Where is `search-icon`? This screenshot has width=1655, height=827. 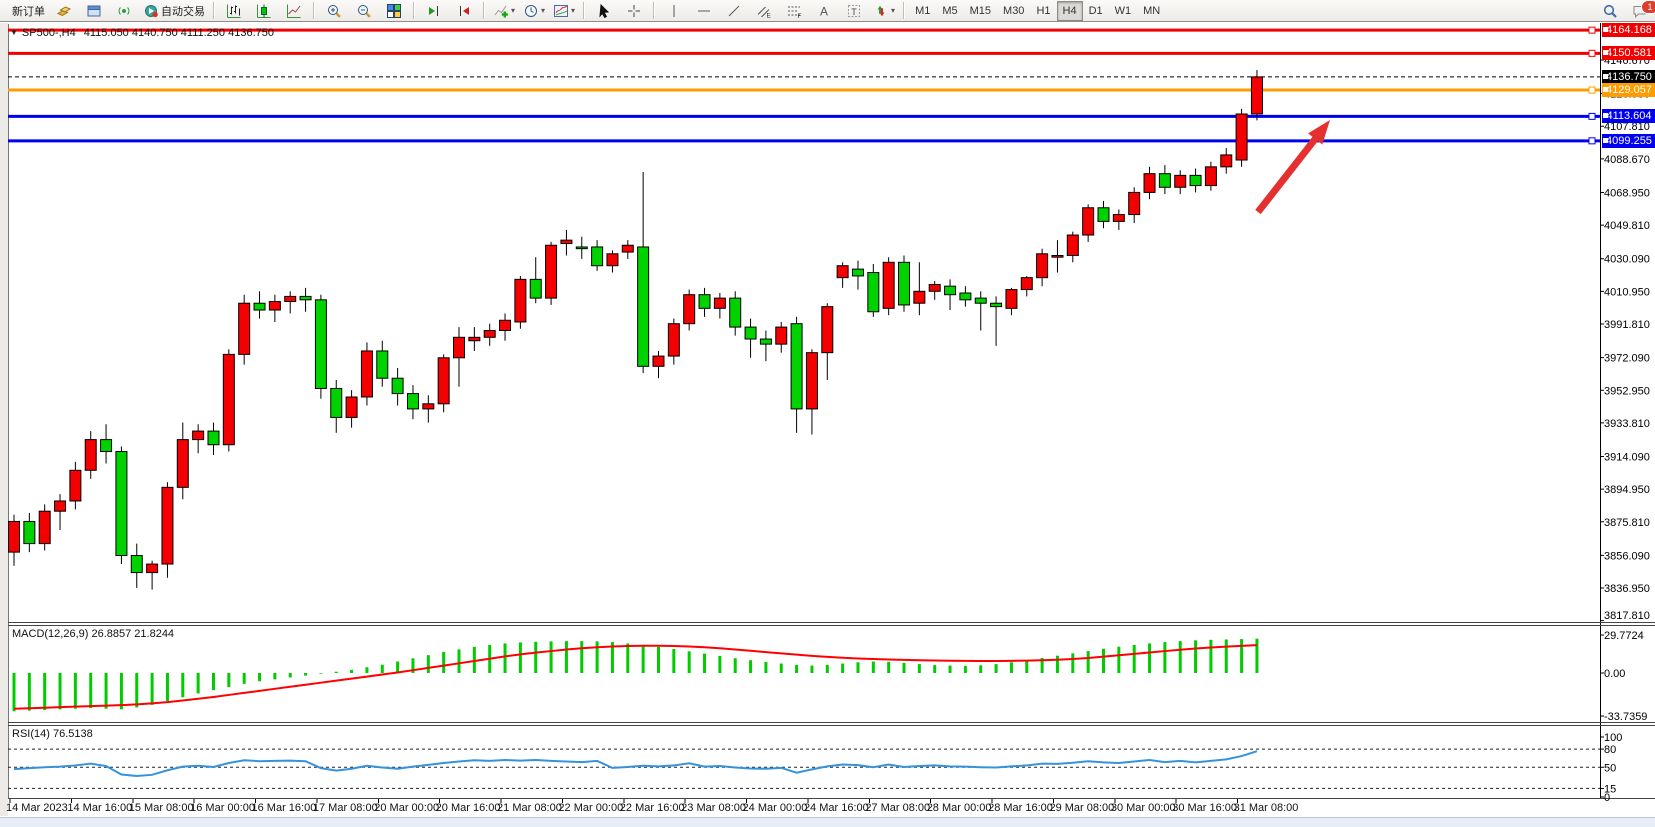 search-icon is located at coordinates (1610, 11).